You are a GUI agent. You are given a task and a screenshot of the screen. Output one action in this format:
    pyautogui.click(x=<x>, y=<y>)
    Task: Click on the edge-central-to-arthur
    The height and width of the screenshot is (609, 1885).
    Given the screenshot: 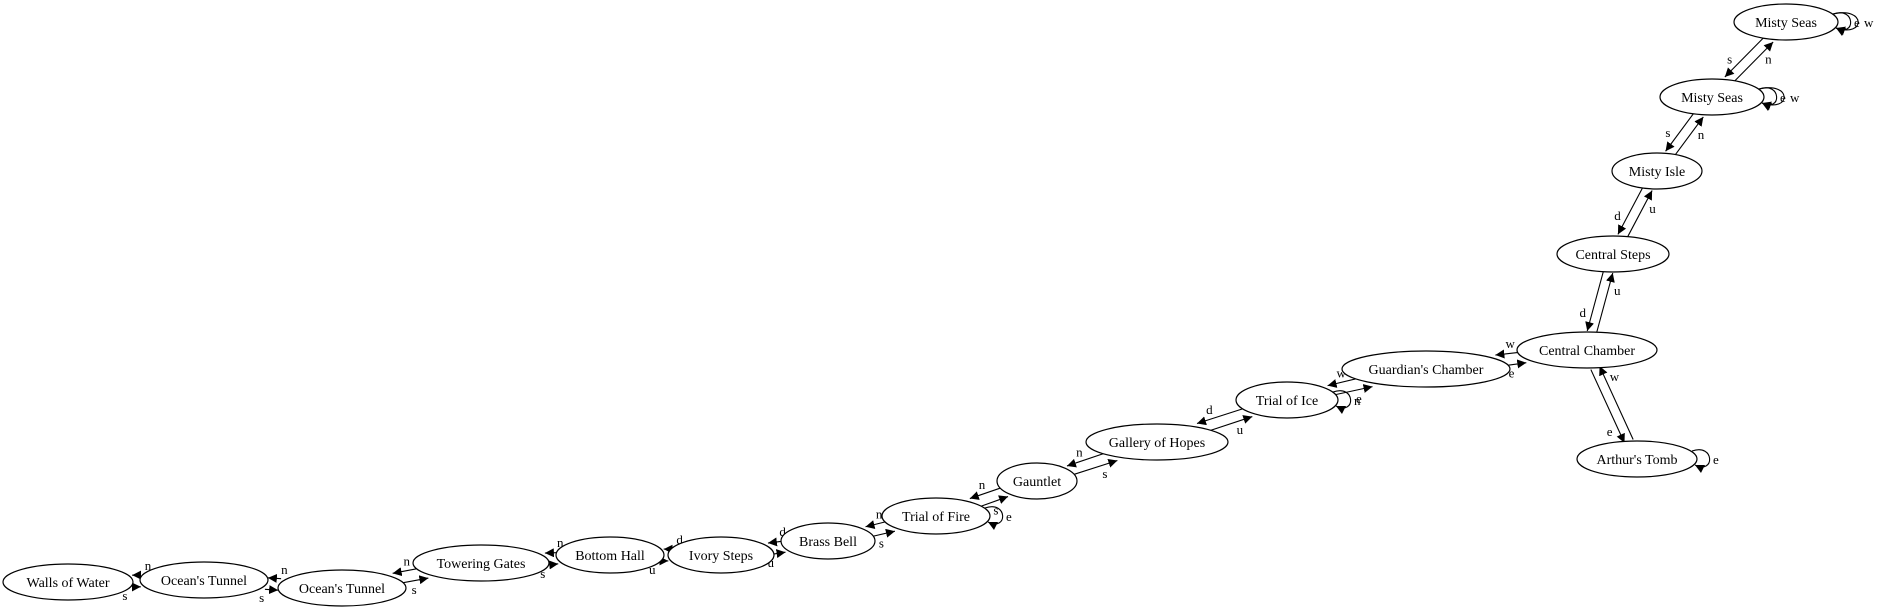 What is the action you would take?
    pyautogui.click(x=1607, y=406)
    